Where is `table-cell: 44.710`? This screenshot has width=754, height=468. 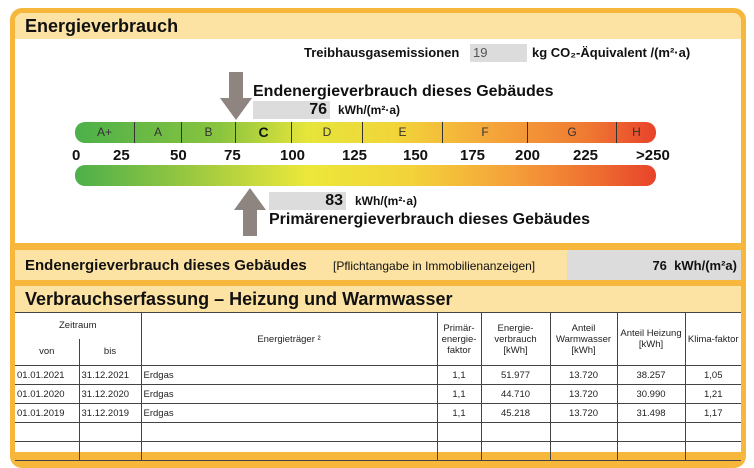 table-cell: 44.710 is located at coordinates (515, 394).